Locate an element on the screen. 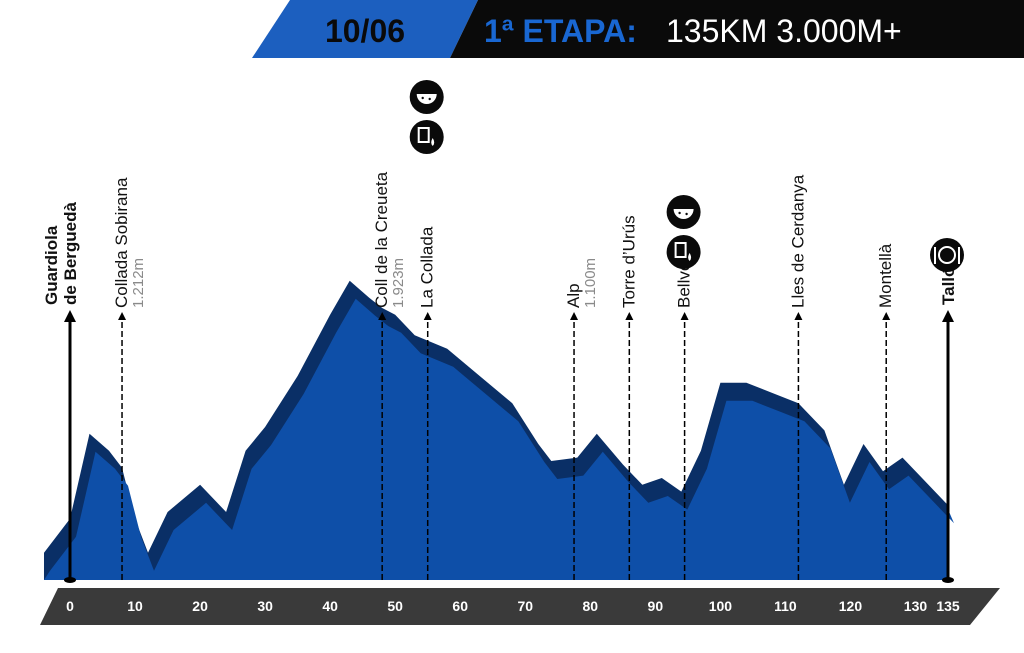 The height and width of the screenshot is (653, 1024). marker-7: Lles de Cerdanya is located at coordinates (797, 377).